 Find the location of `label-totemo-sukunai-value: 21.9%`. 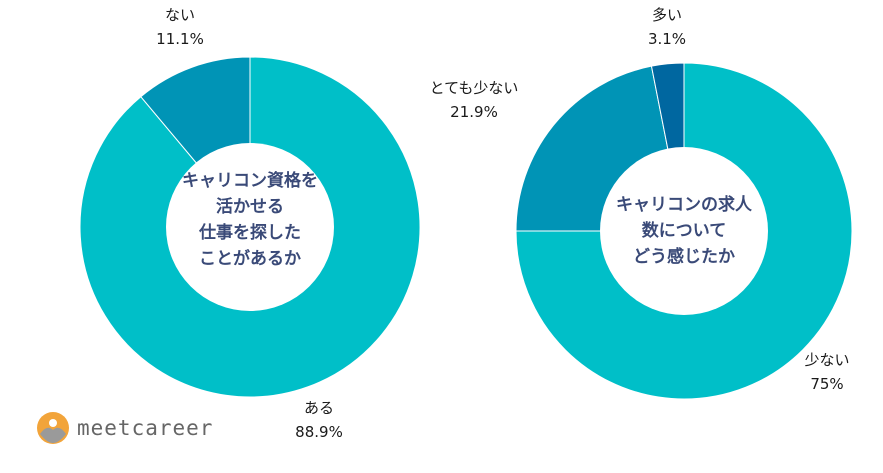

label-totemo-sukunai-value: 21.9% is located at coordinates (474, 112).